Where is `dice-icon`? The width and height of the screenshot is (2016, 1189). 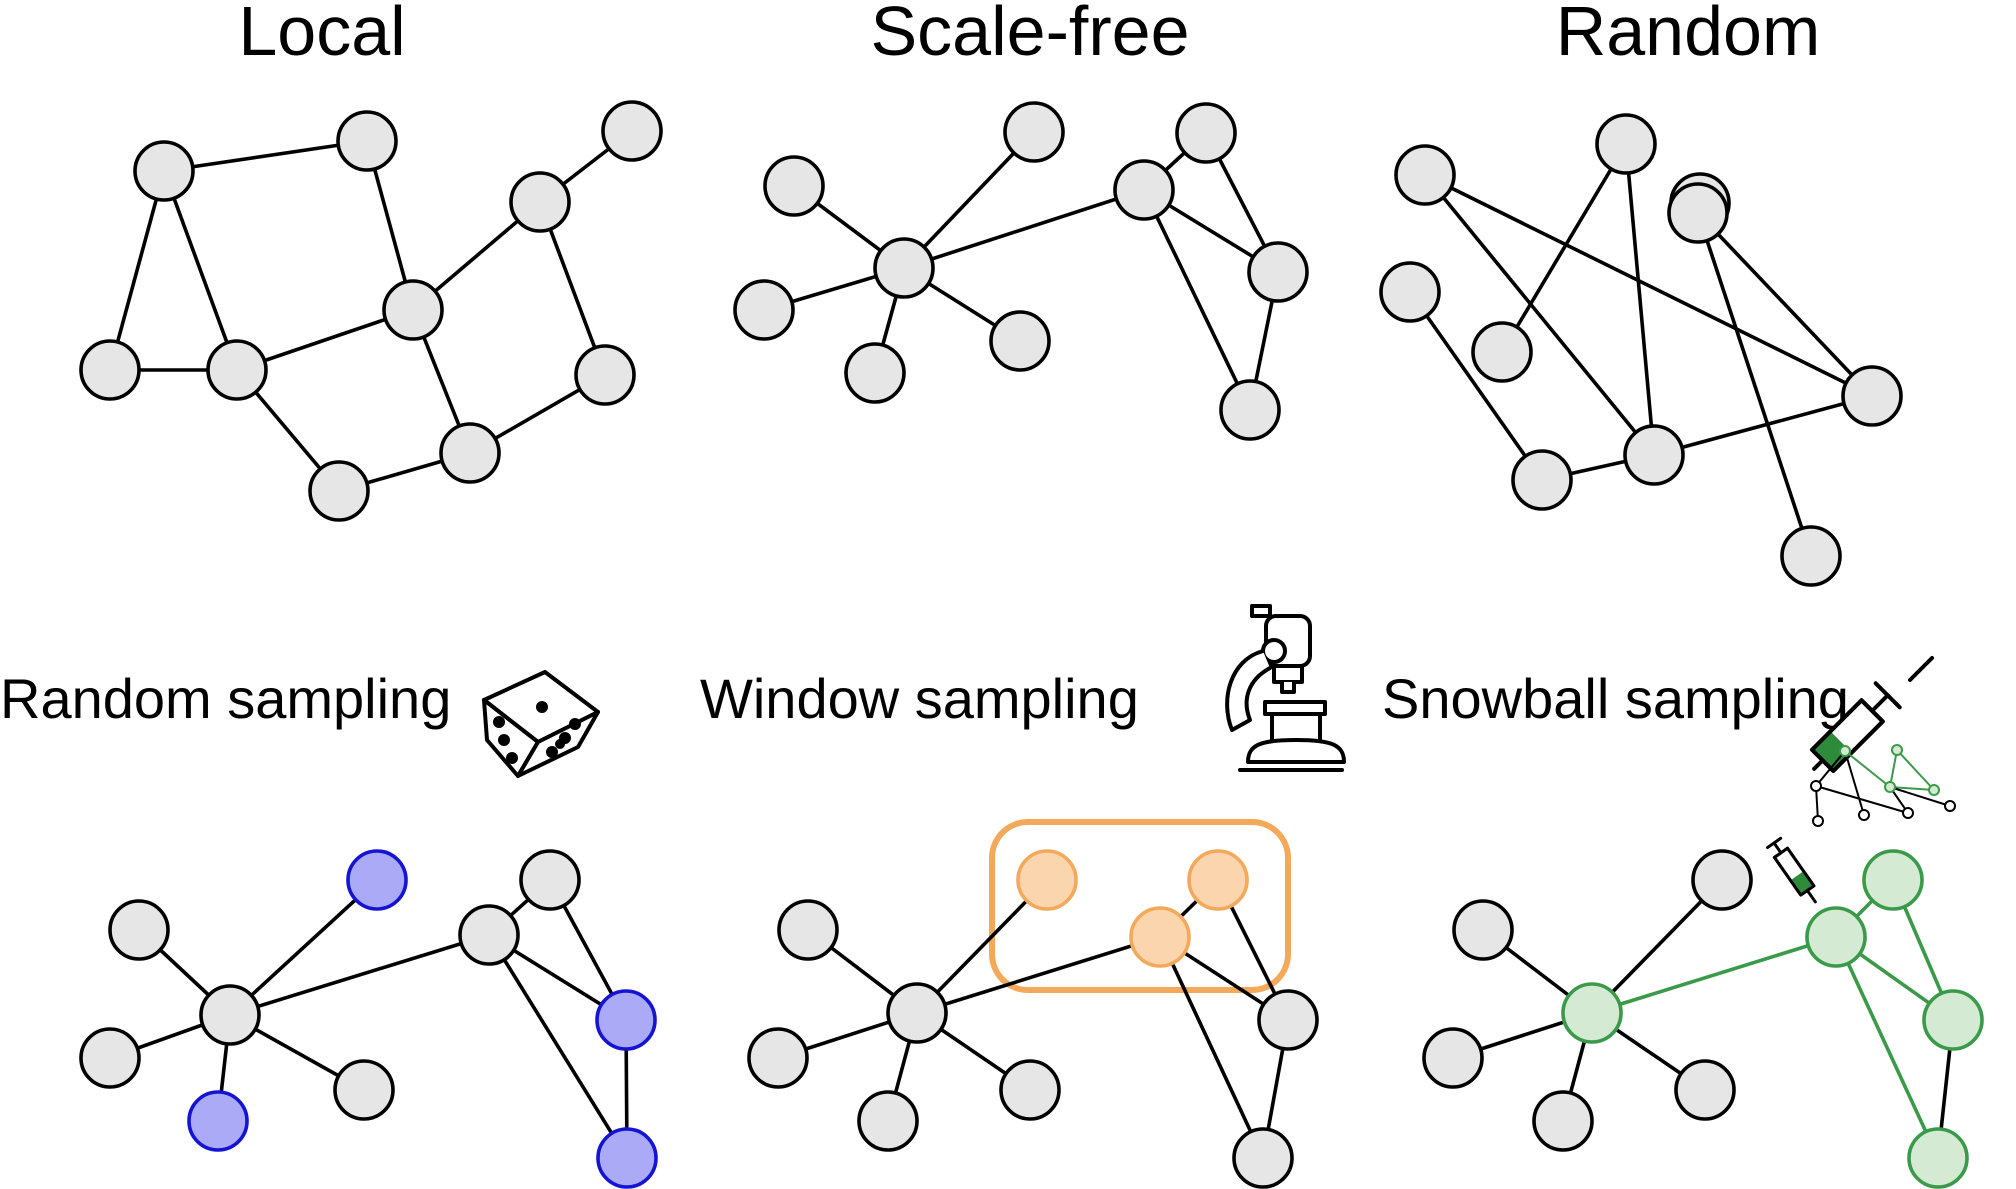 dice-icon is located at coordinates (541, 724).